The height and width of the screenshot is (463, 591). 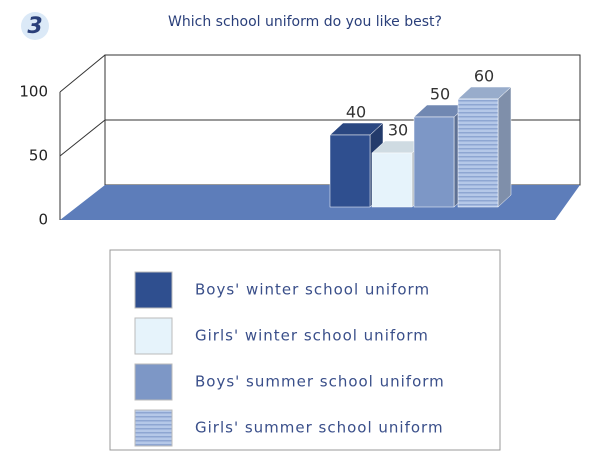 What do you see at coordinates (504, 147) in the screenshot?
I see `bar-side` at bounding box center [504, 147].